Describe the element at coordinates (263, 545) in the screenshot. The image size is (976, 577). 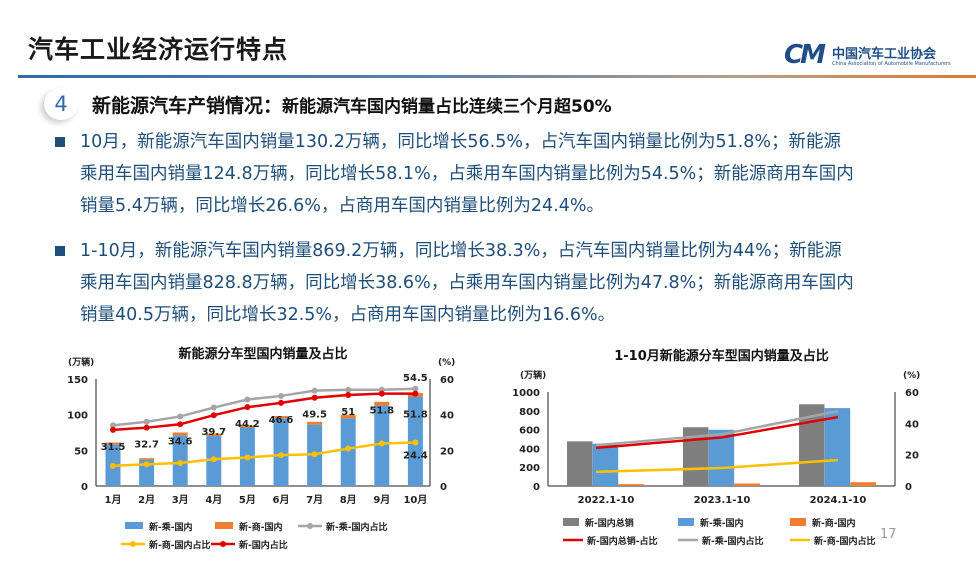
I see `legend-label: 新-国内占比` at that location.